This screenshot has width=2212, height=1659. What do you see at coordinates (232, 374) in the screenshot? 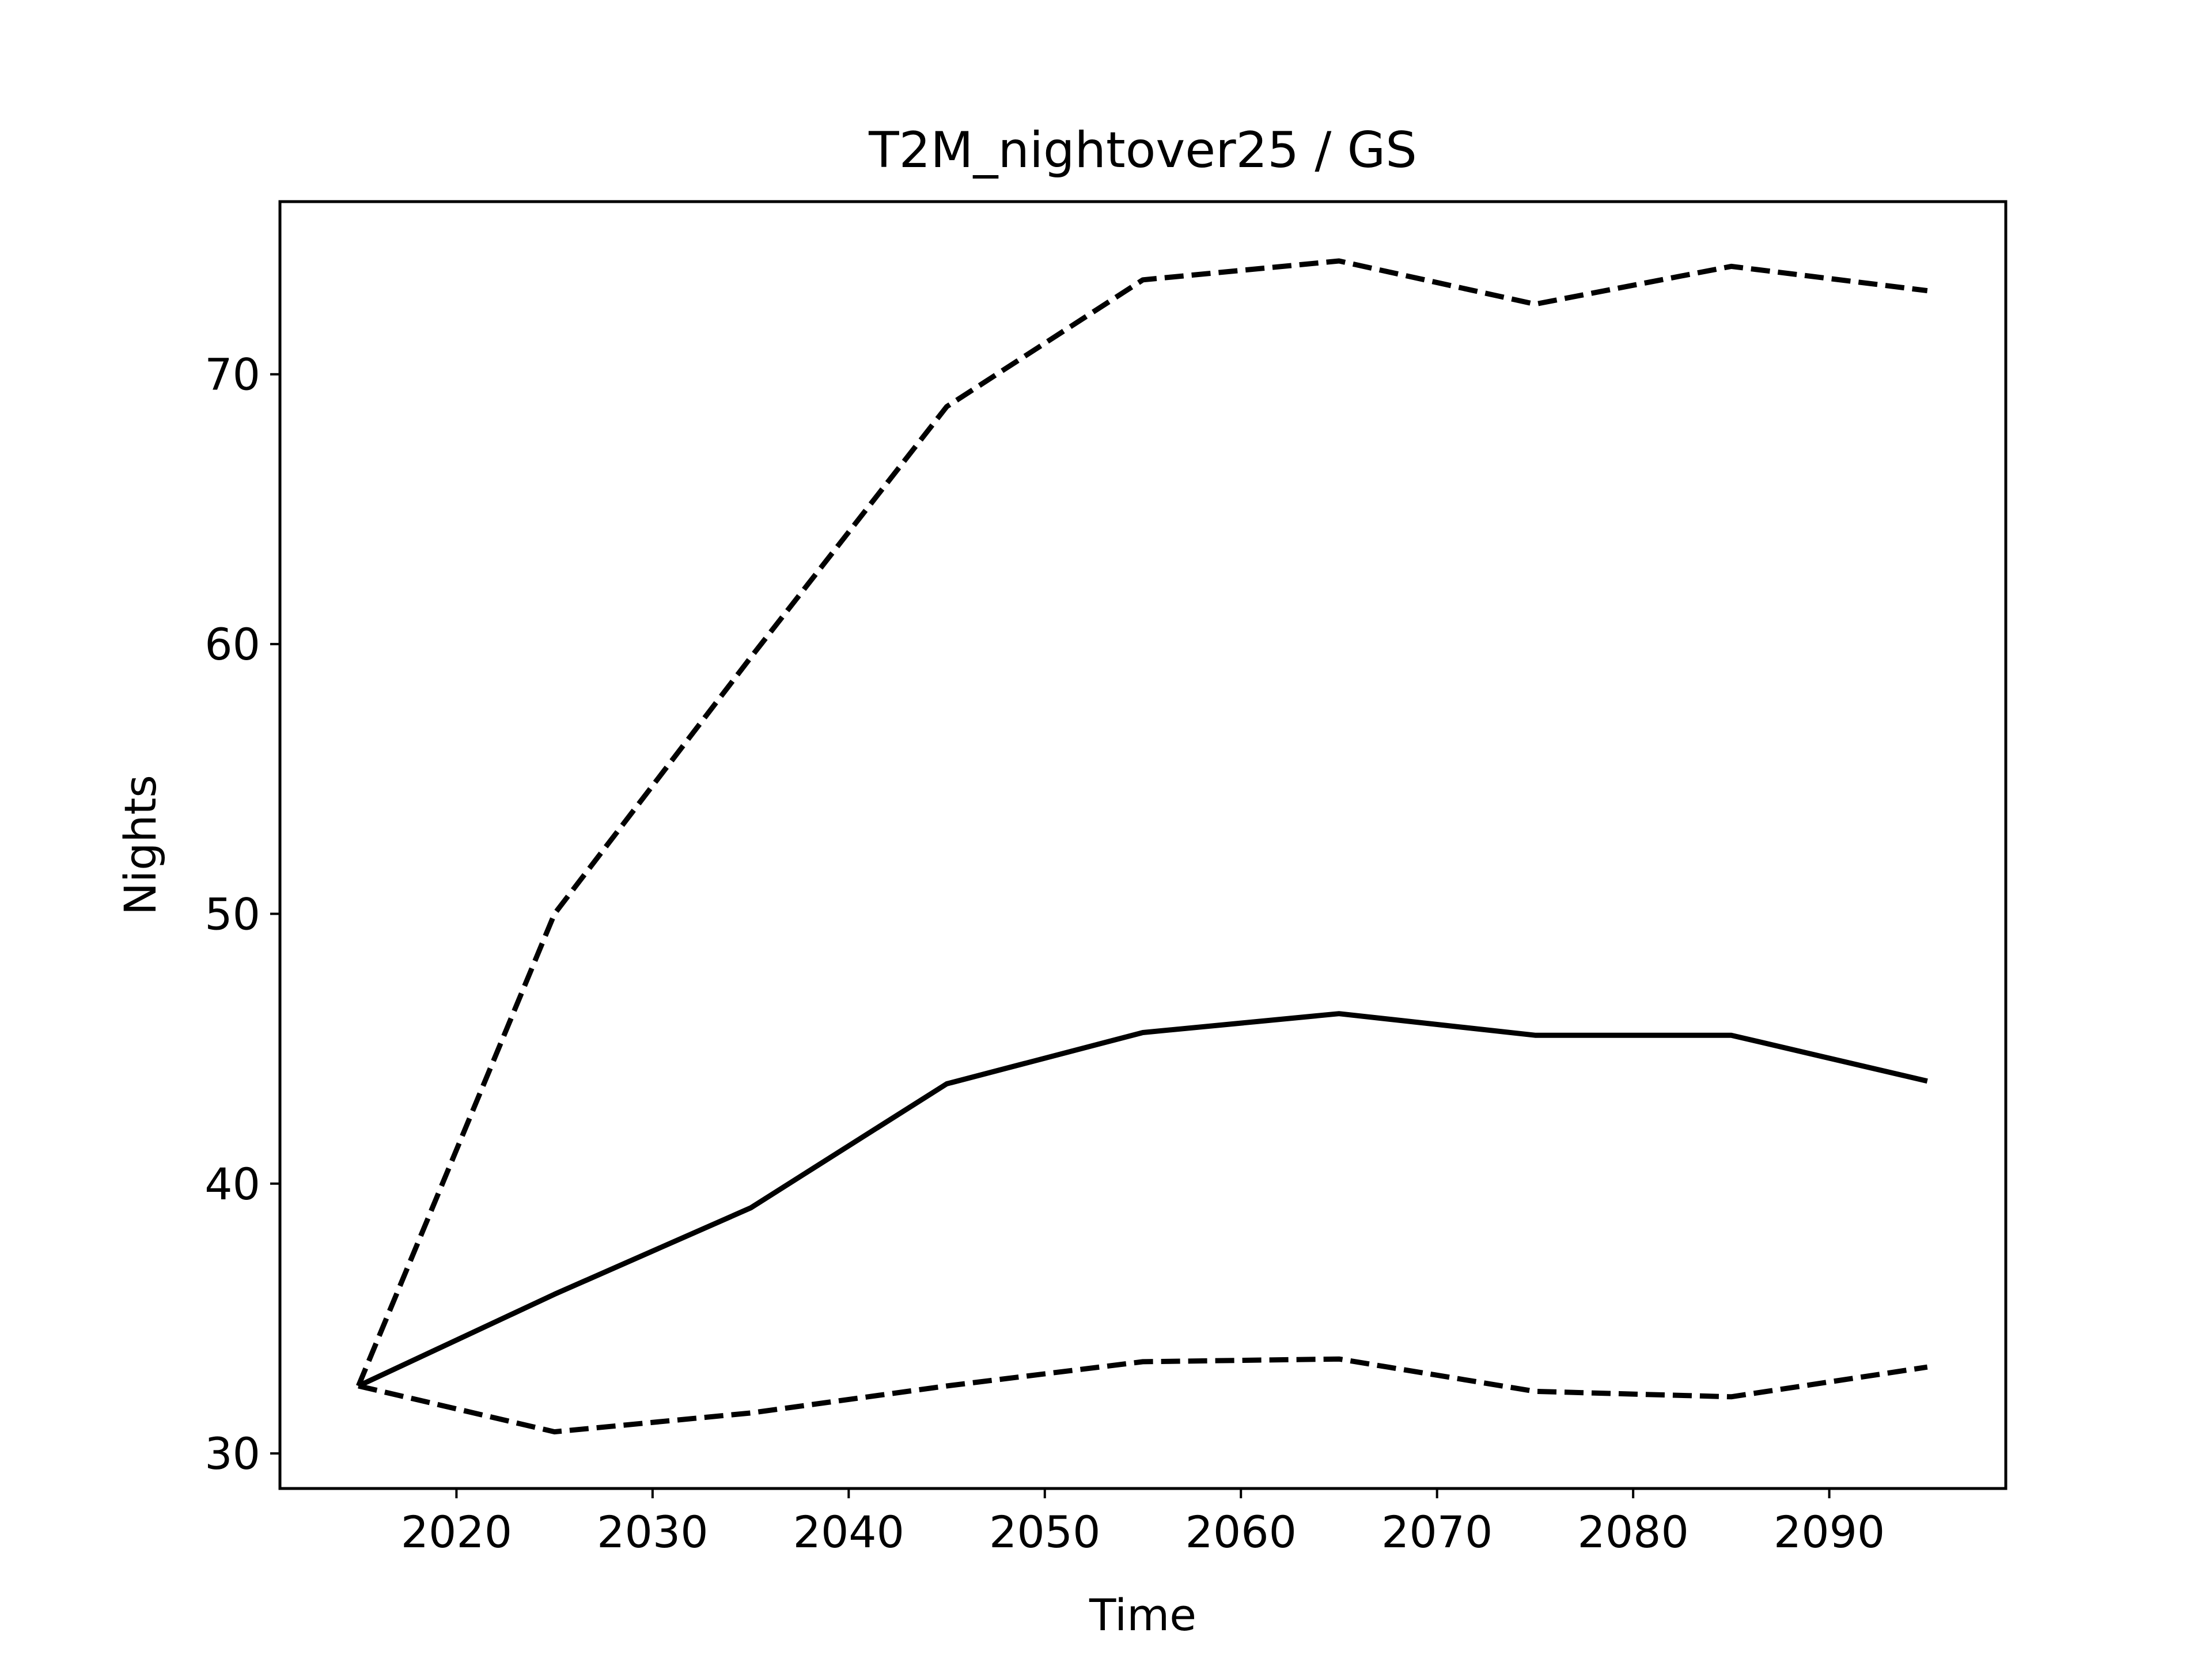
I see `y-tick-label: 70` at bounding box center [232, 374].